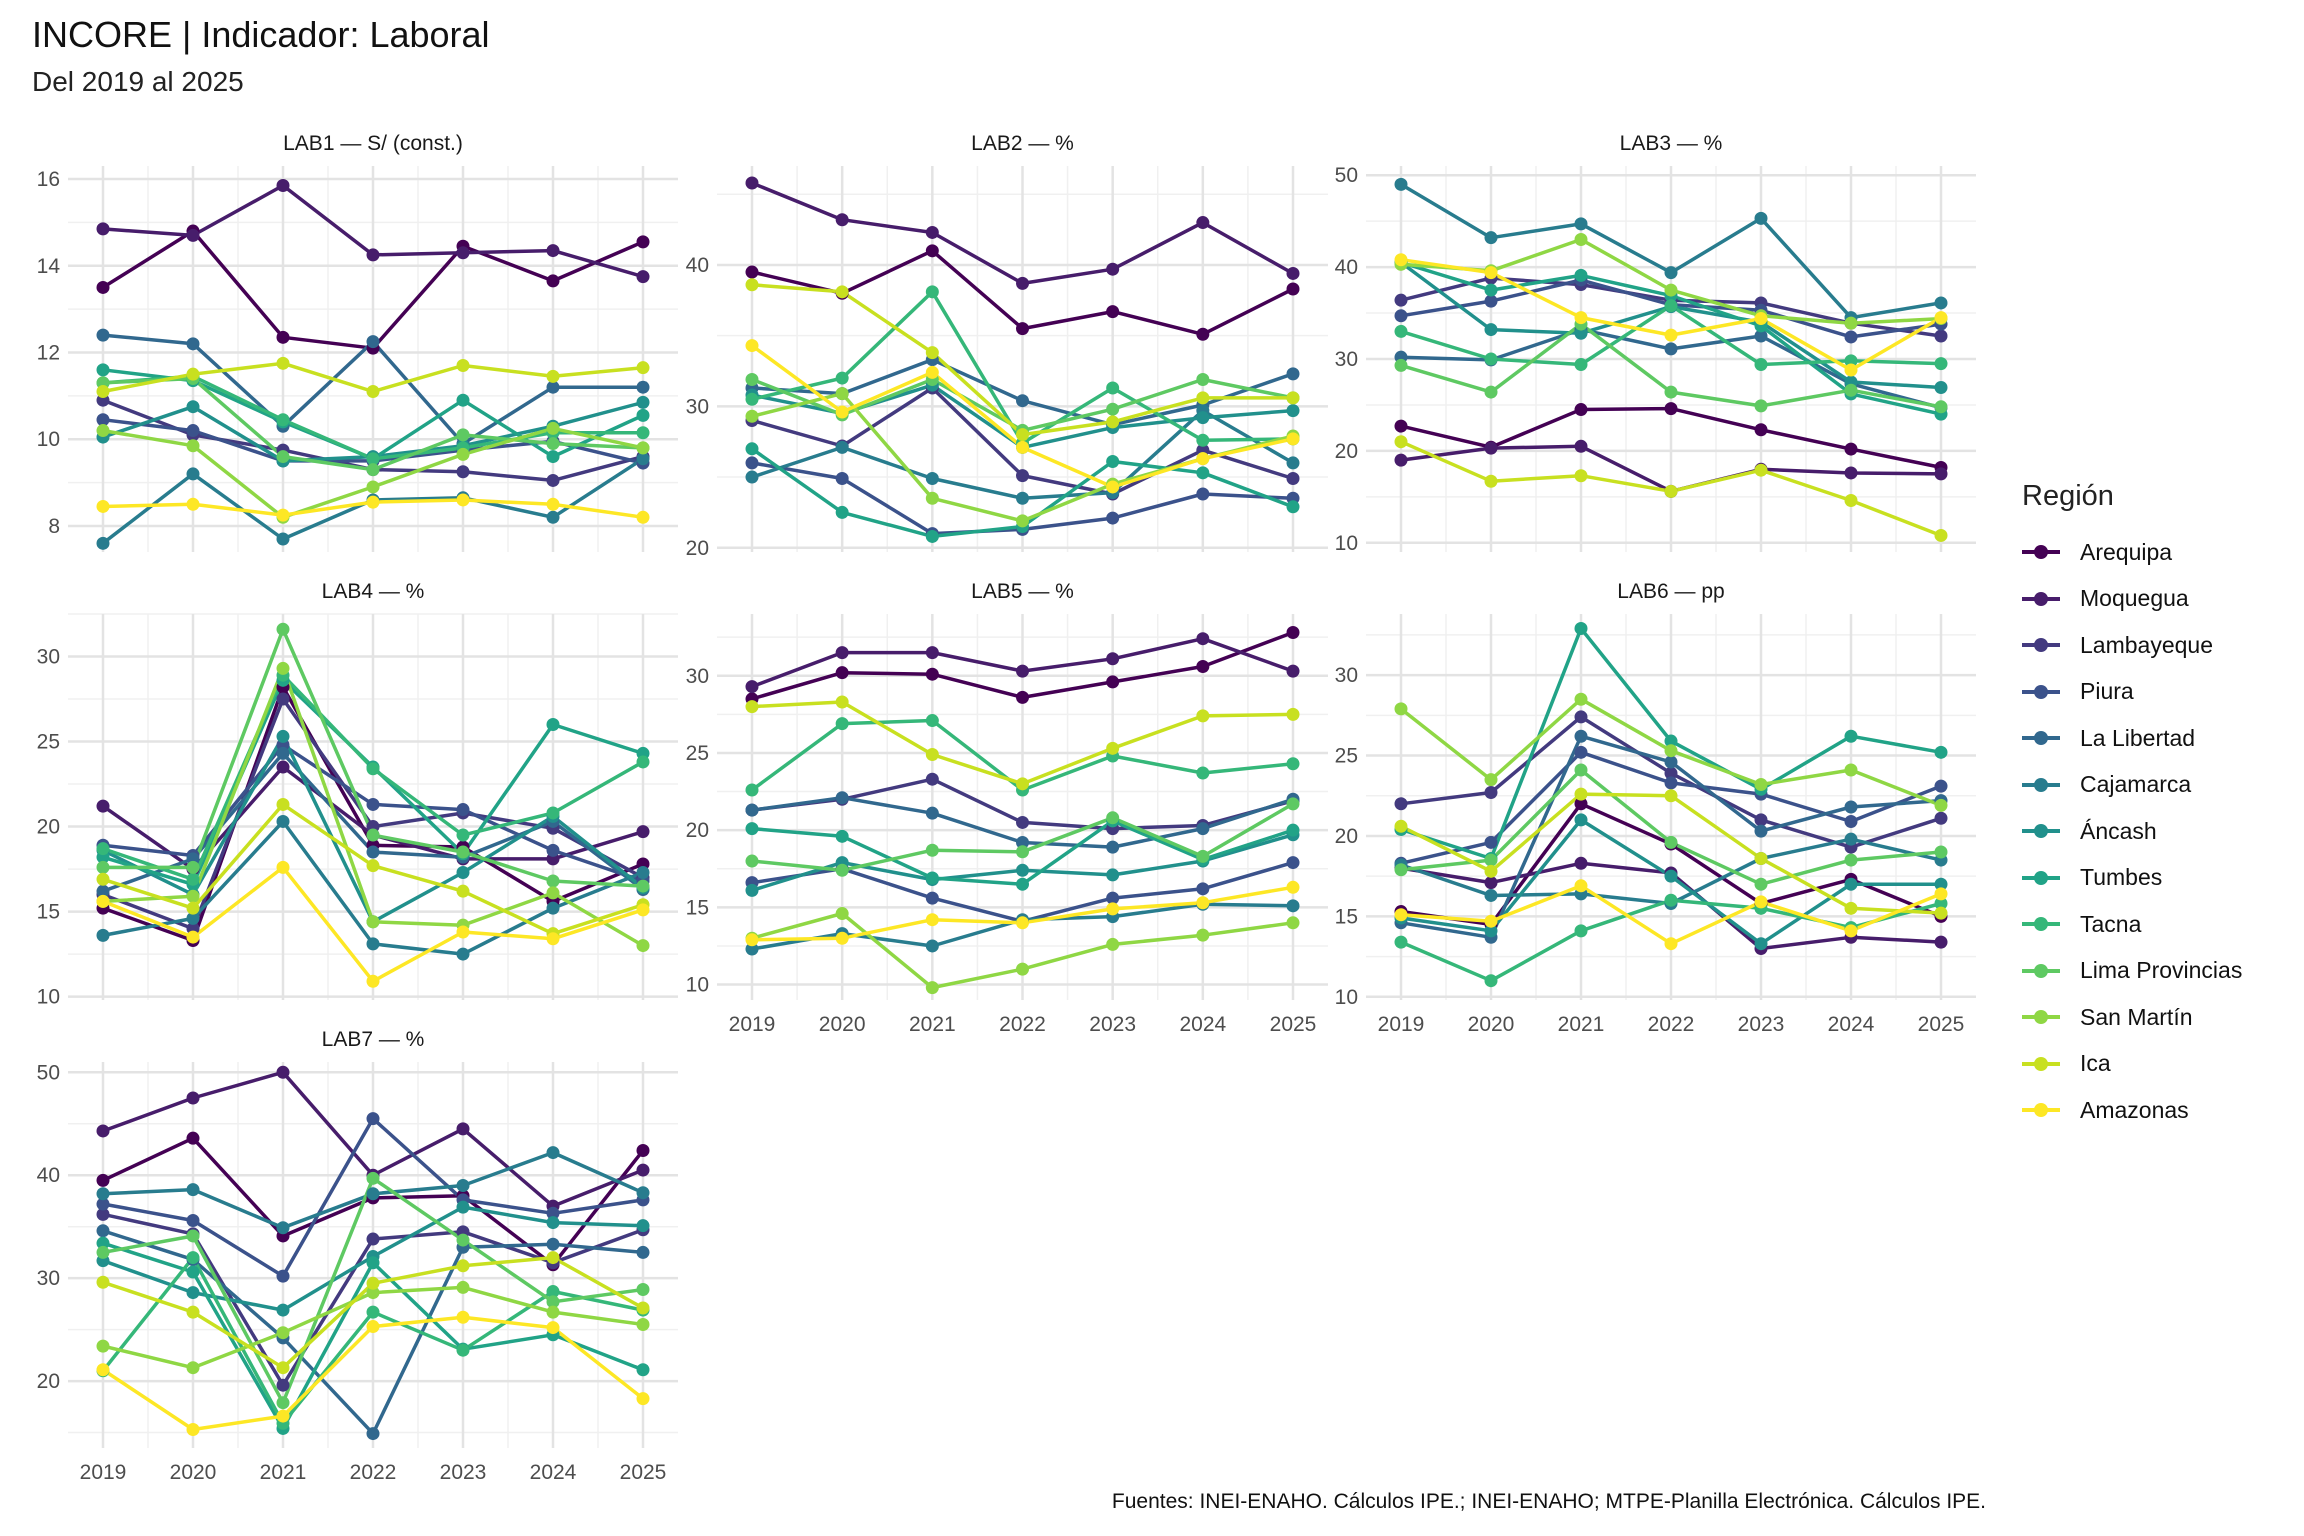 The width and height of the screenshot is (2304, 1536). Describe the element at coordinates (1581, 1024) in the screenshot. I see `x-tick-label: 2021` at that location.